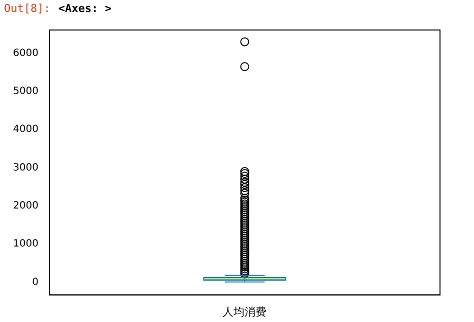  What do you see at coordinates (25, 168) in the screenshot?
I see `y-tick-label: 3000` at bounding box center [25, 168].